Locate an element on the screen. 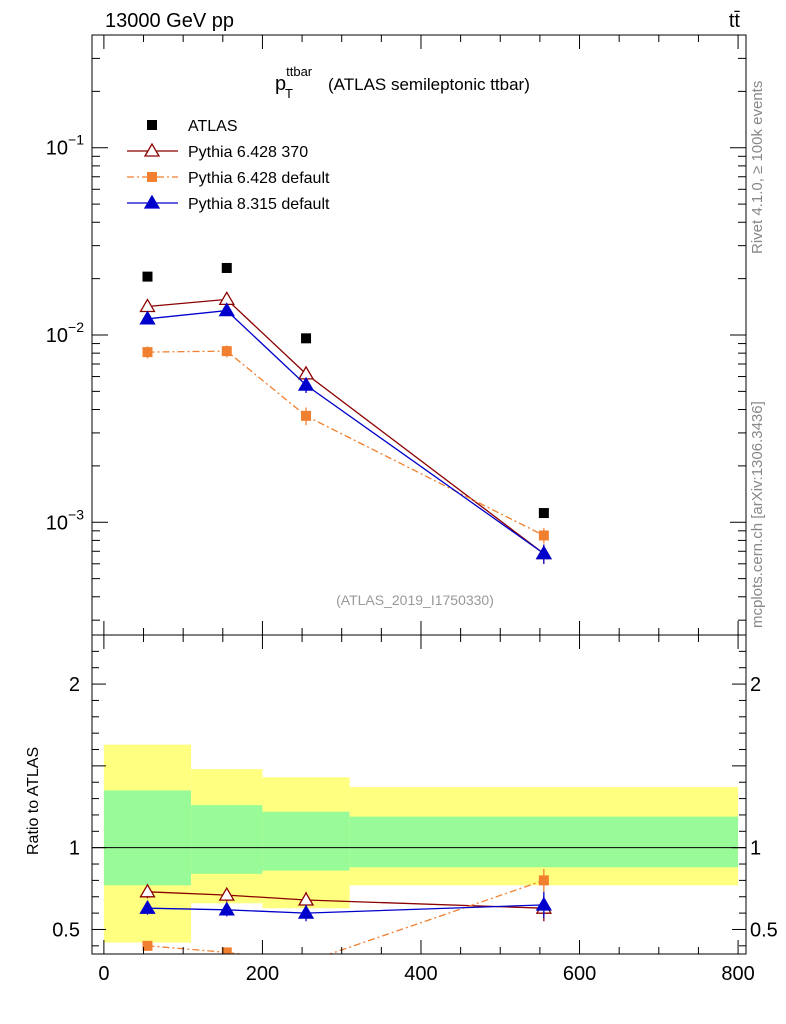 Image resolution: width=786 pixels, height=1024 pixels. title-subscript: T is located at coordinates (289, 93).